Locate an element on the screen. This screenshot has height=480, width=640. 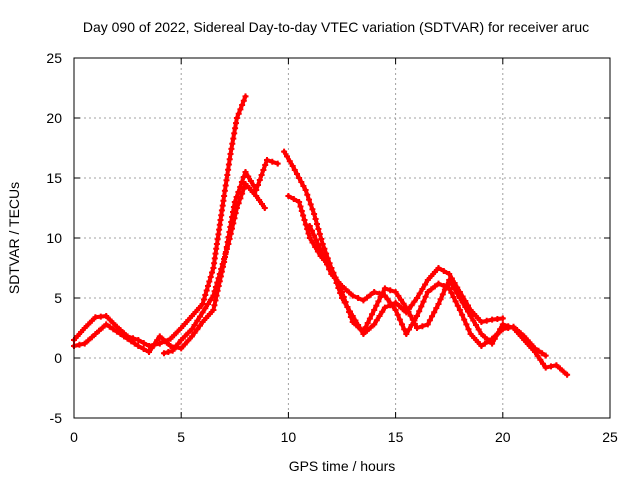
y-tick-label: 5 is located at coordinates (58, 298).